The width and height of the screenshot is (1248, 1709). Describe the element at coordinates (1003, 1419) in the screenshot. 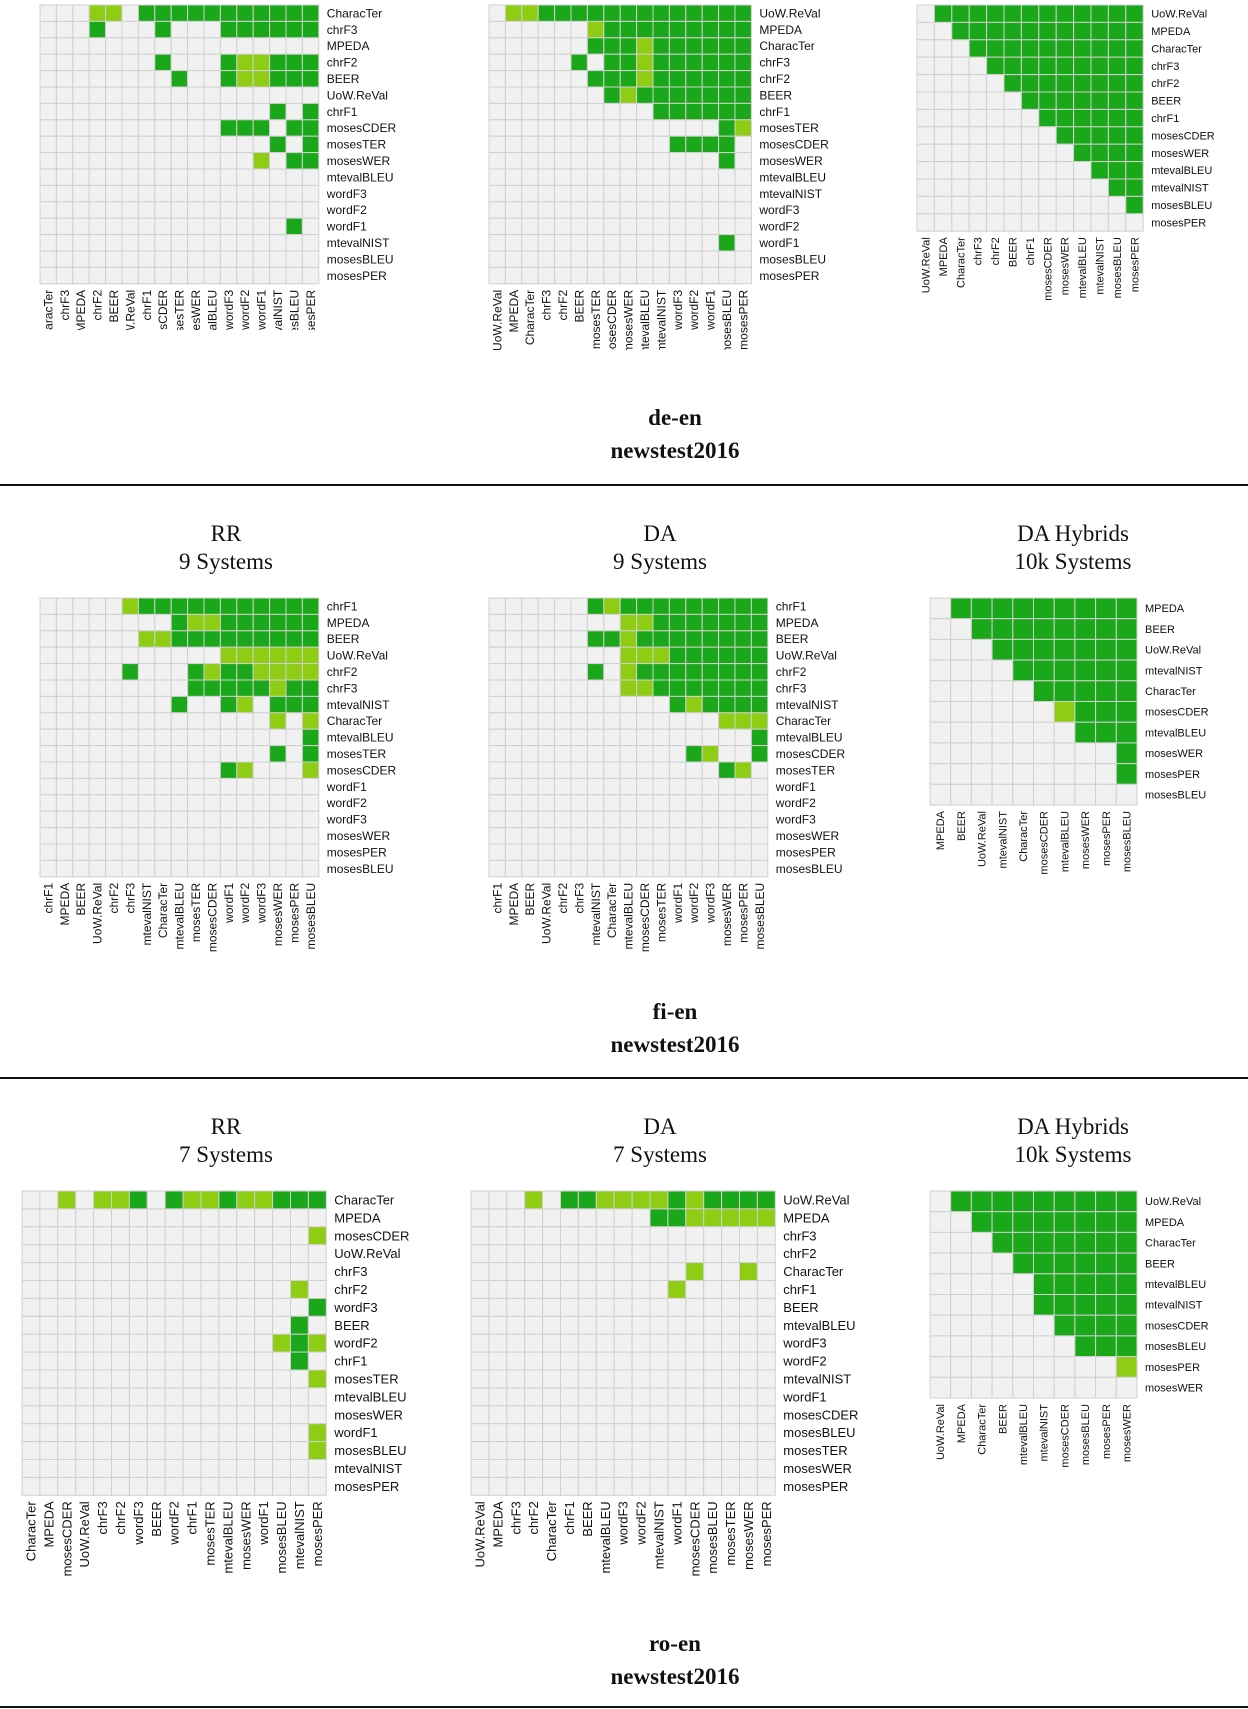

I see `column-tick-label: BEER` at that location.